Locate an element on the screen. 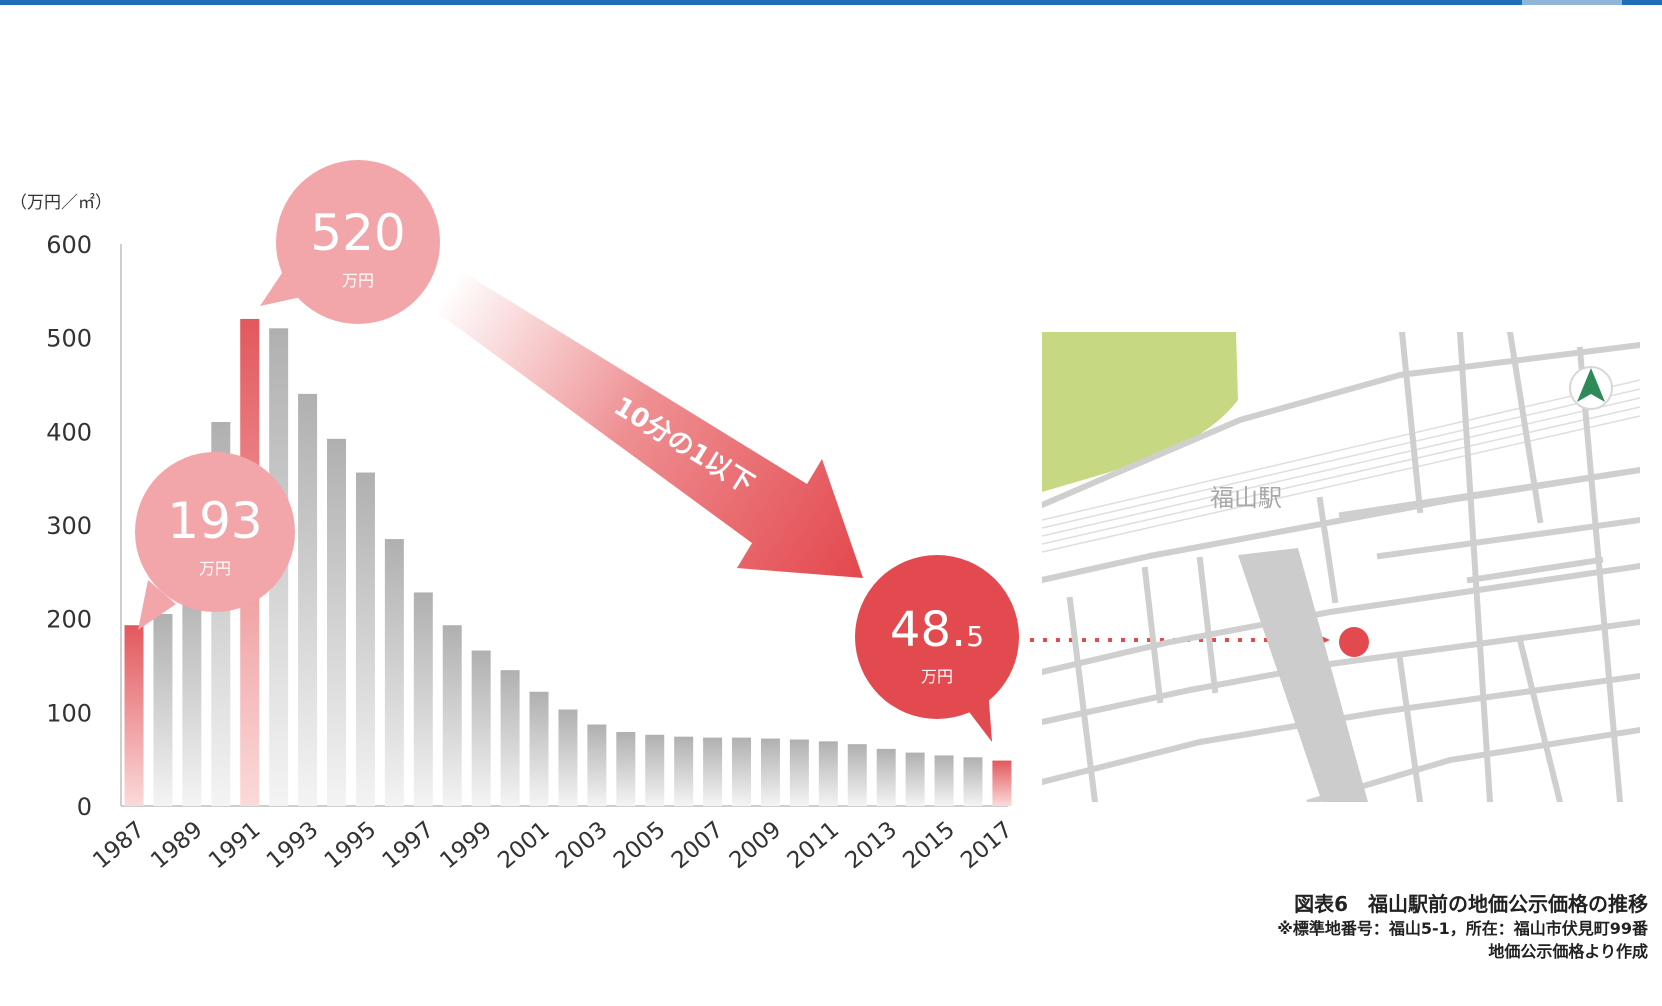 This screenshot has height=1006, width=1662. bar-1999 is located at coordinates (481, 728).